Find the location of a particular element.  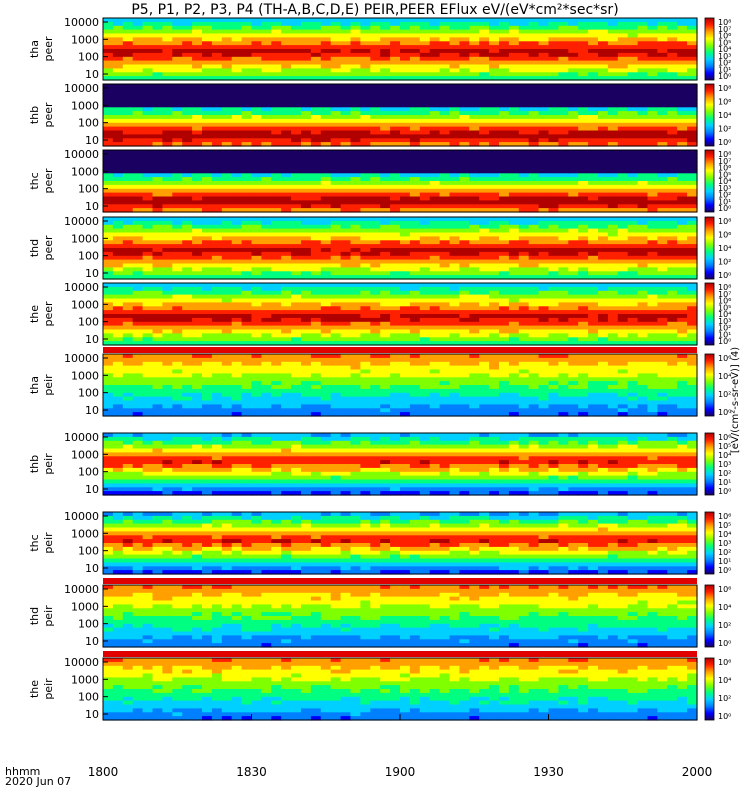

colorbar-tick-label: 10⁶ is located at coordinates (724, 168).